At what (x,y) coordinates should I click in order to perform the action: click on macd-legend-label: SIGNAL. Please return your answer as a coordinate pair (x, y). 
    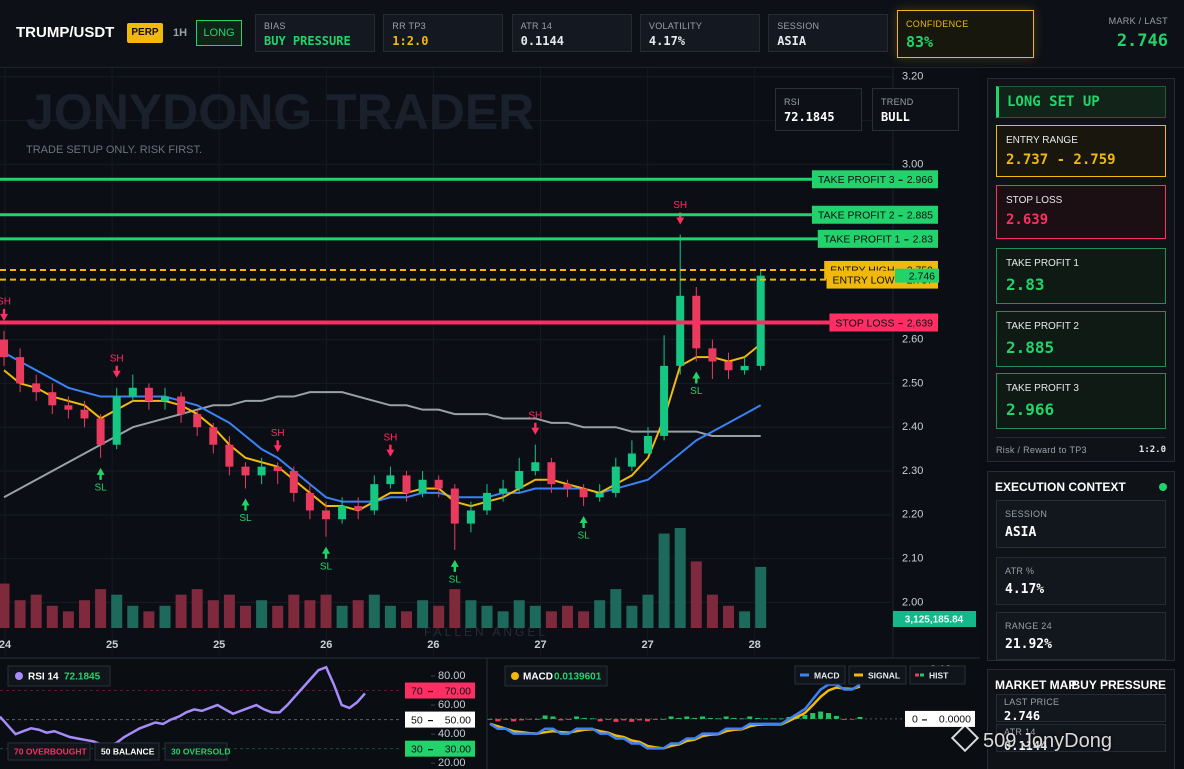
    Looking at the image, I should click on (884, 675).